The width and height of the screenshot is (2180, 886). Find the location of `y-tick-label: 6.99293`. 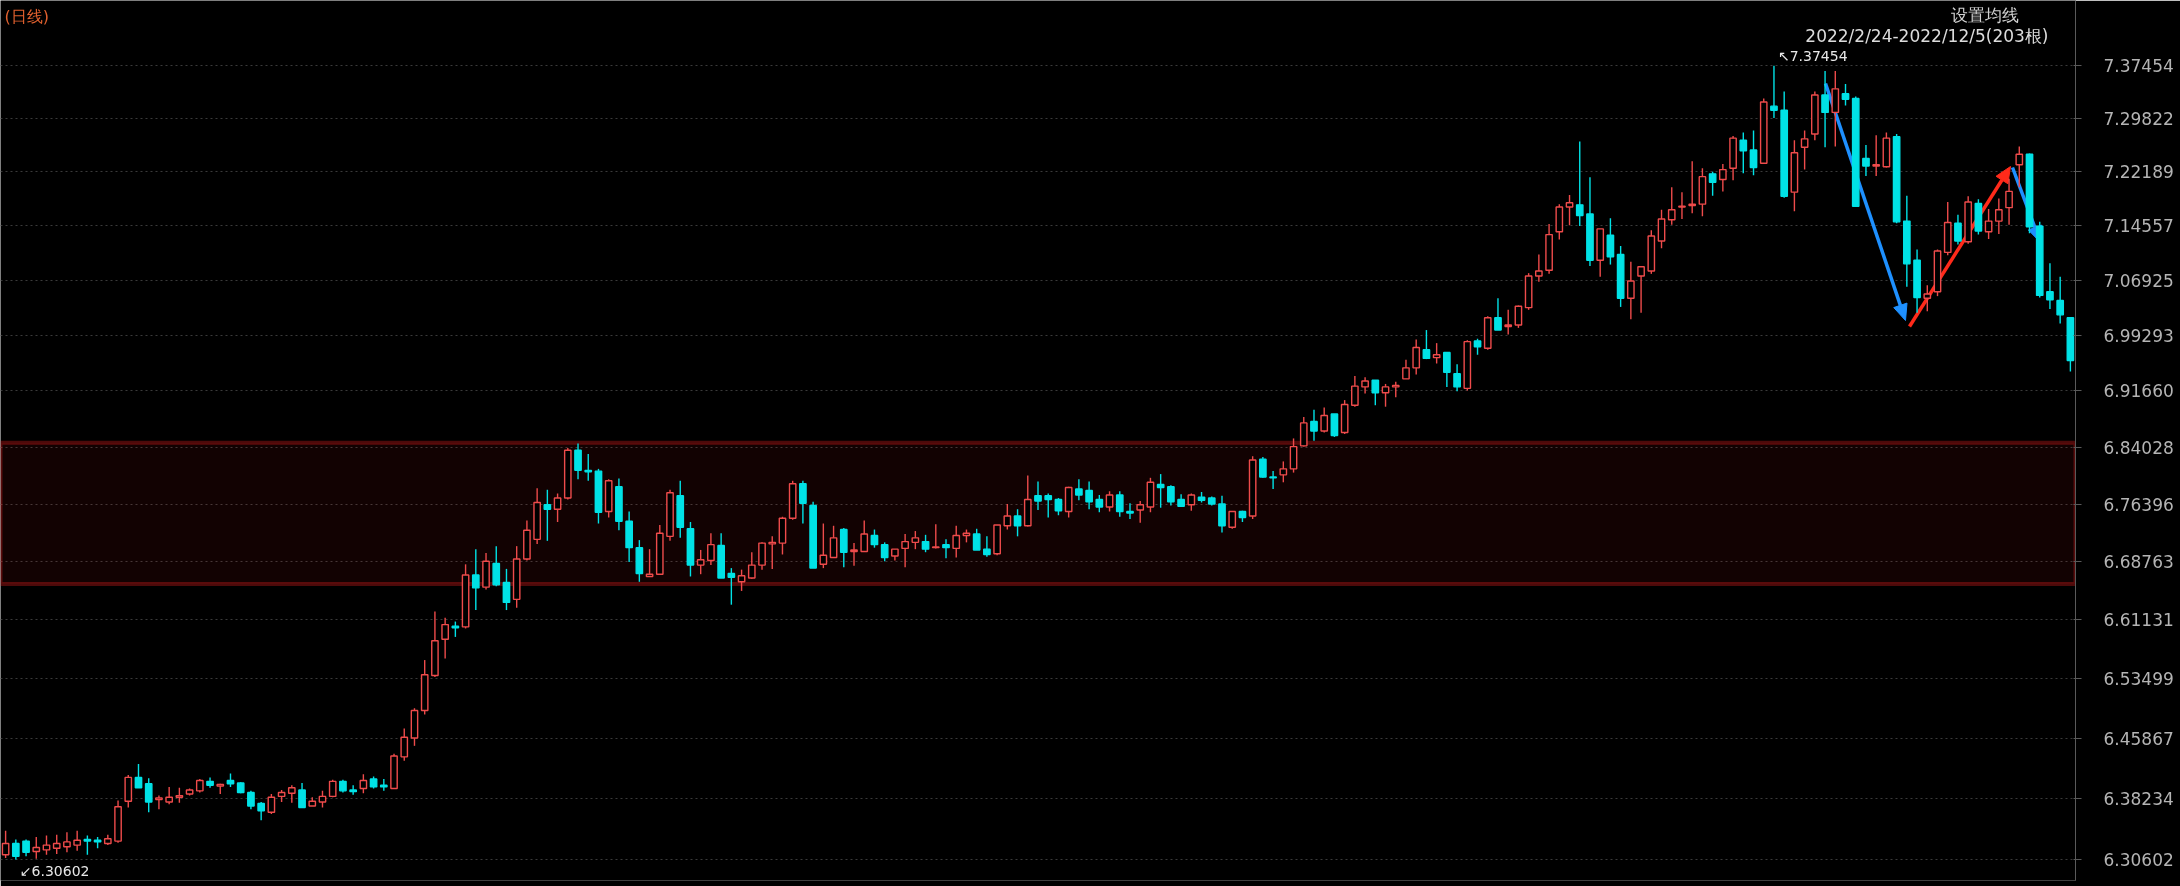

y-tick-label: 6.99293 is located at coordinates (2138, 335).